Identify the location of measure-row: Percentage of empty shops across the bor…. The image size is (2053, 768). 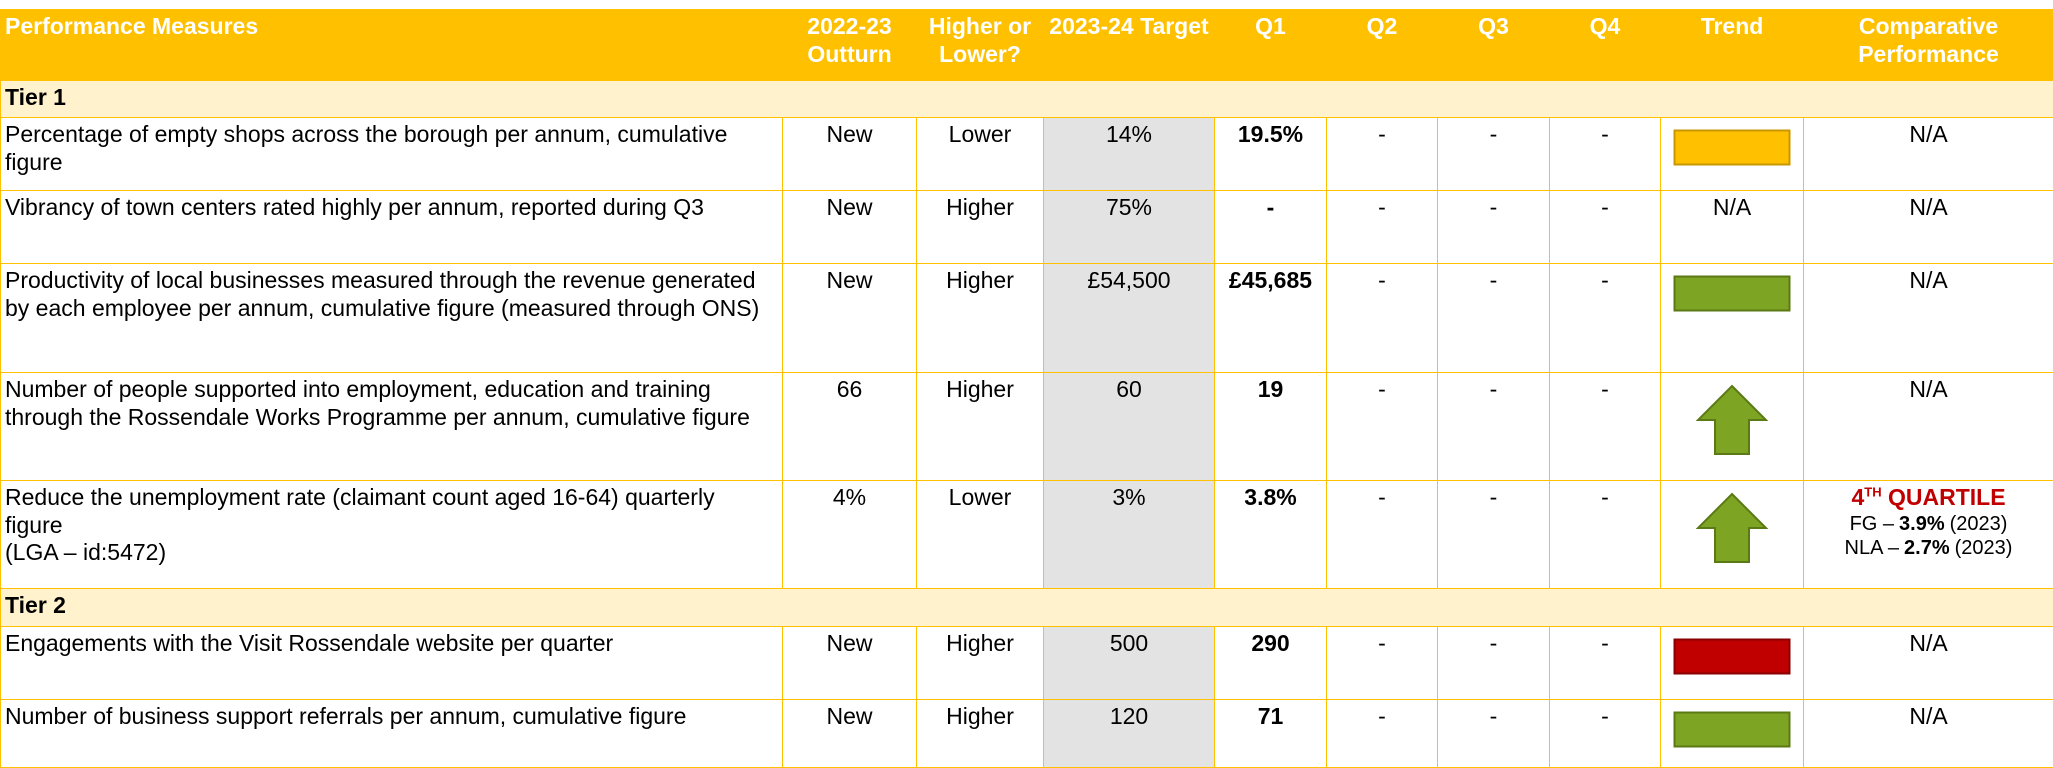
(1027, 154).